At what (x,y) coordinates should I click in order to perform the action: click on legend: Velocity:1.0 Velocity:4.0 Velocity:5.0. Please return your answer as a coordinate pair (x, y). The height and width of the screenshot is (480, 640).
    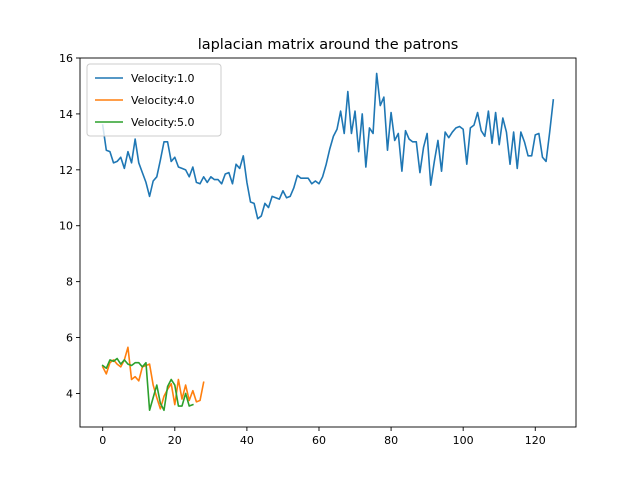
    Looking at the image, I should click on (154, 100).